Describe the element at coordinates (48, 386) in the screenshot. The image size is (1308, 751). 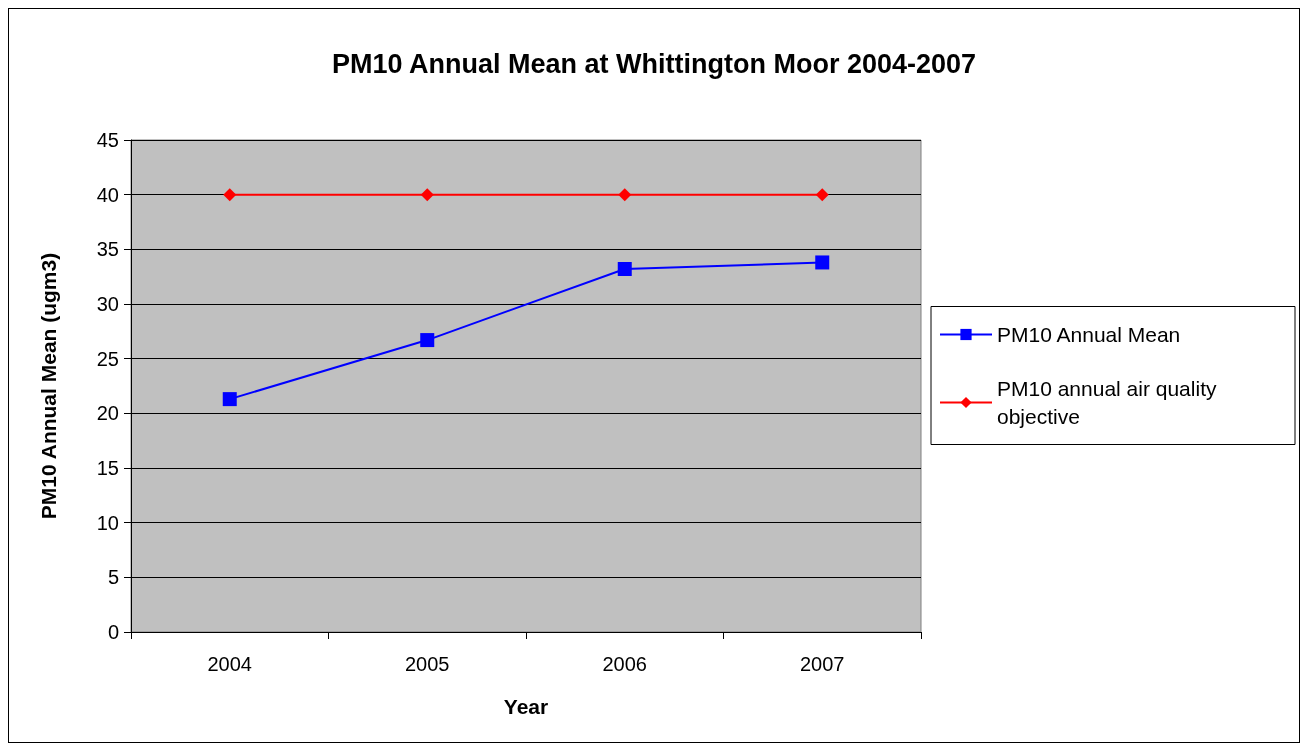
I see `y-axis-title: PM10 Annual Mean (ugm3)` at that location.